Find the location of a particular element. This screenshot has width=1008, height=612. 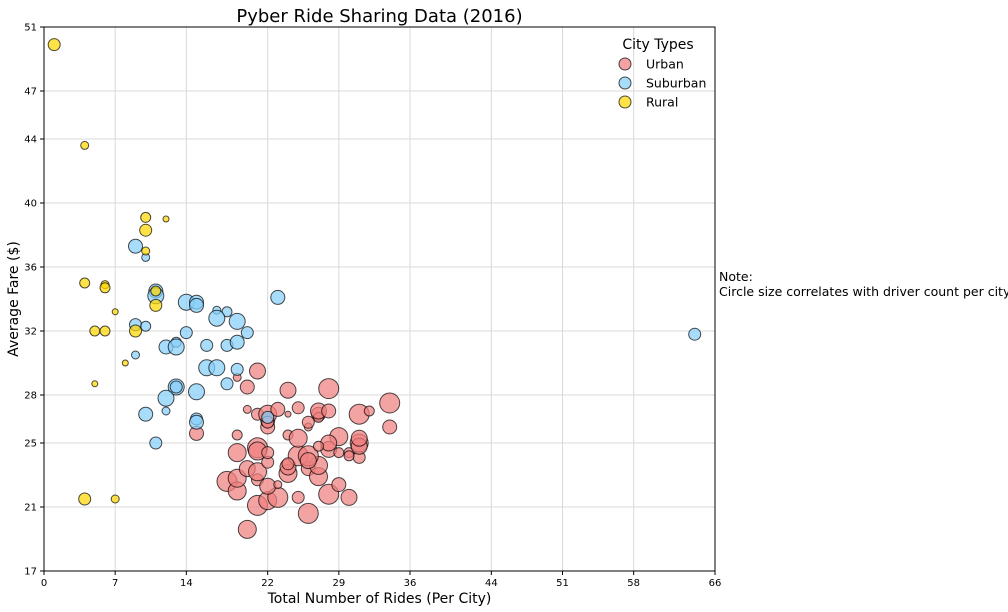

y-tick-label: 40 is located at coordinates (30, 204).